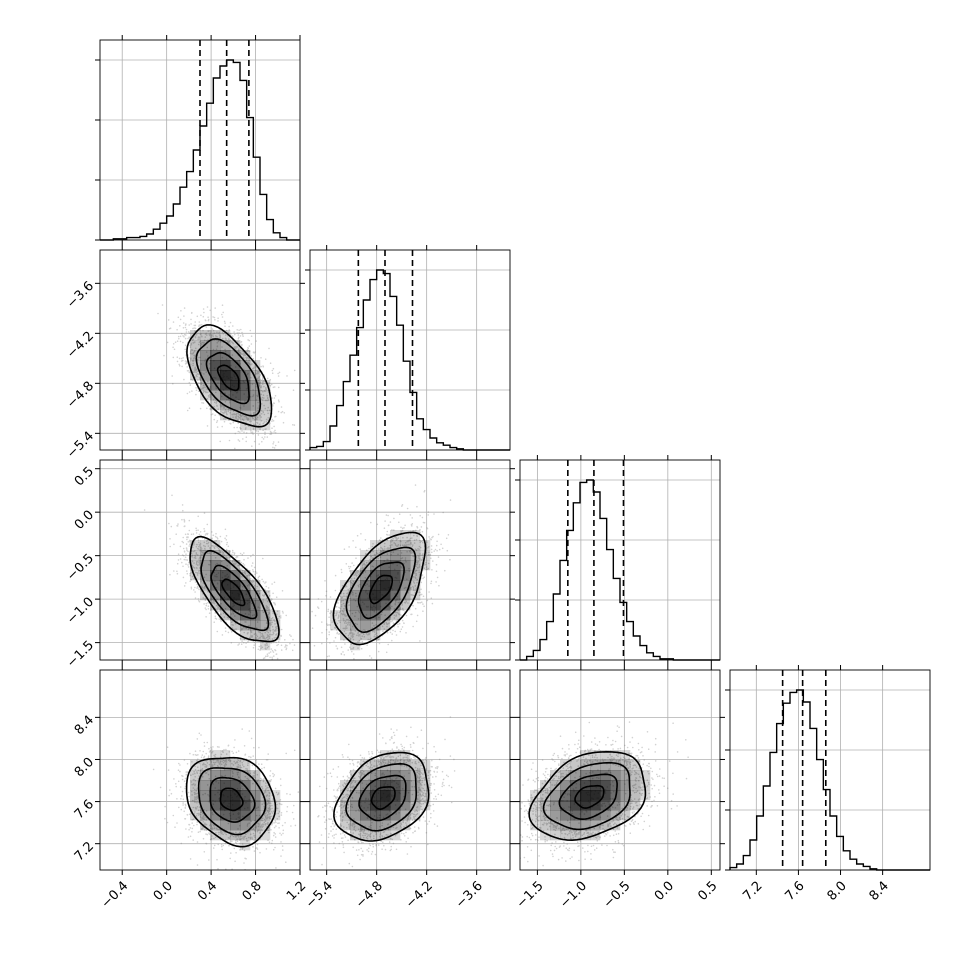 This screenshot has height=970, width=970. I want to click on x-tick-label: −1.5, so click(530, 895).